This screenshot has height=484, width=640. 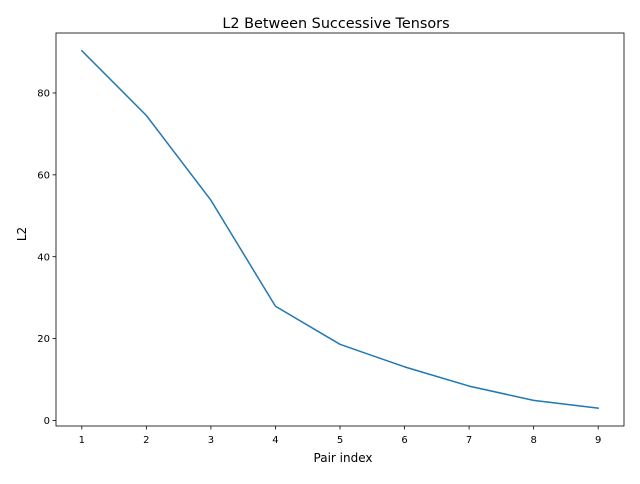 What do you see at coordinates (335, 24) in the screenshot?
I see `chart-title: L2 Between Successive Tensors` at bounding box center [335, 24].